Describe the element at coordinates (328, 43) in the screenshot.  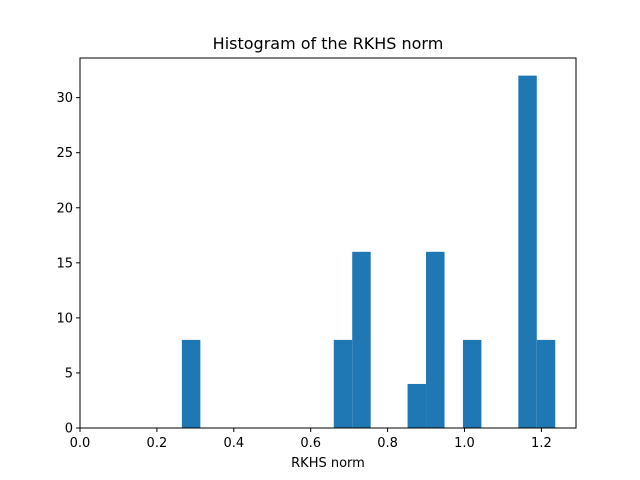
I see `chart-title: Histogram of the RKHS norm` at that location.